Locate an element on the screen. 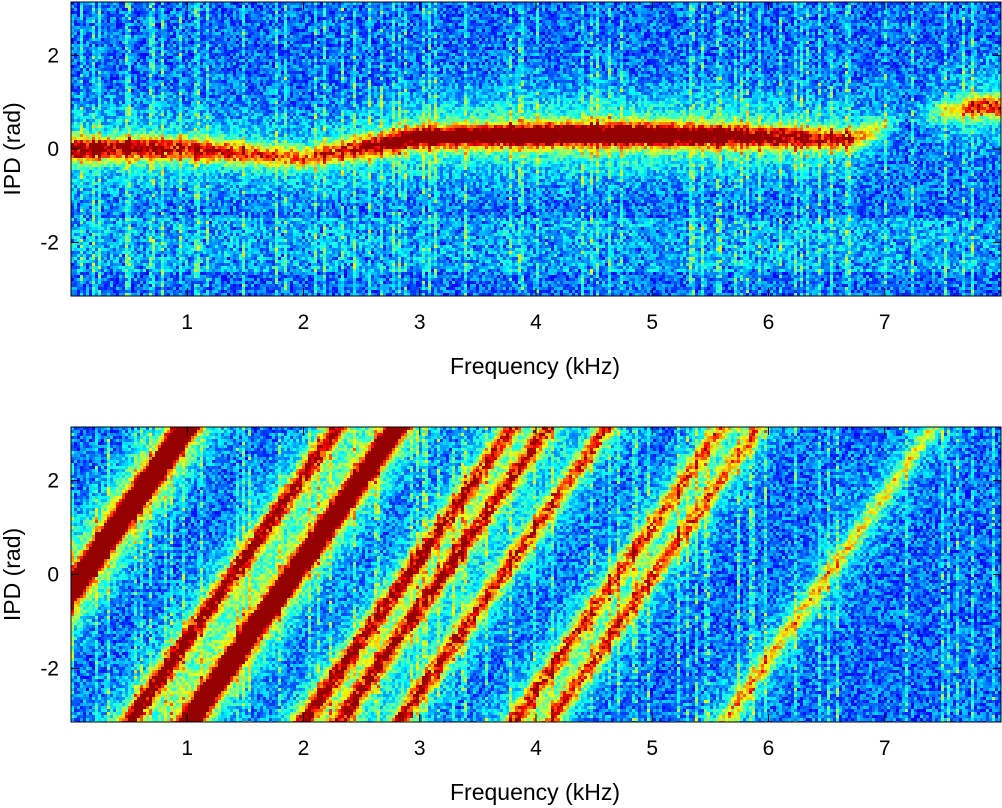 The width and height of the screenshot is (1002, 808). x-tick-label-bottom: 3 is located at coordinates (420, 748).